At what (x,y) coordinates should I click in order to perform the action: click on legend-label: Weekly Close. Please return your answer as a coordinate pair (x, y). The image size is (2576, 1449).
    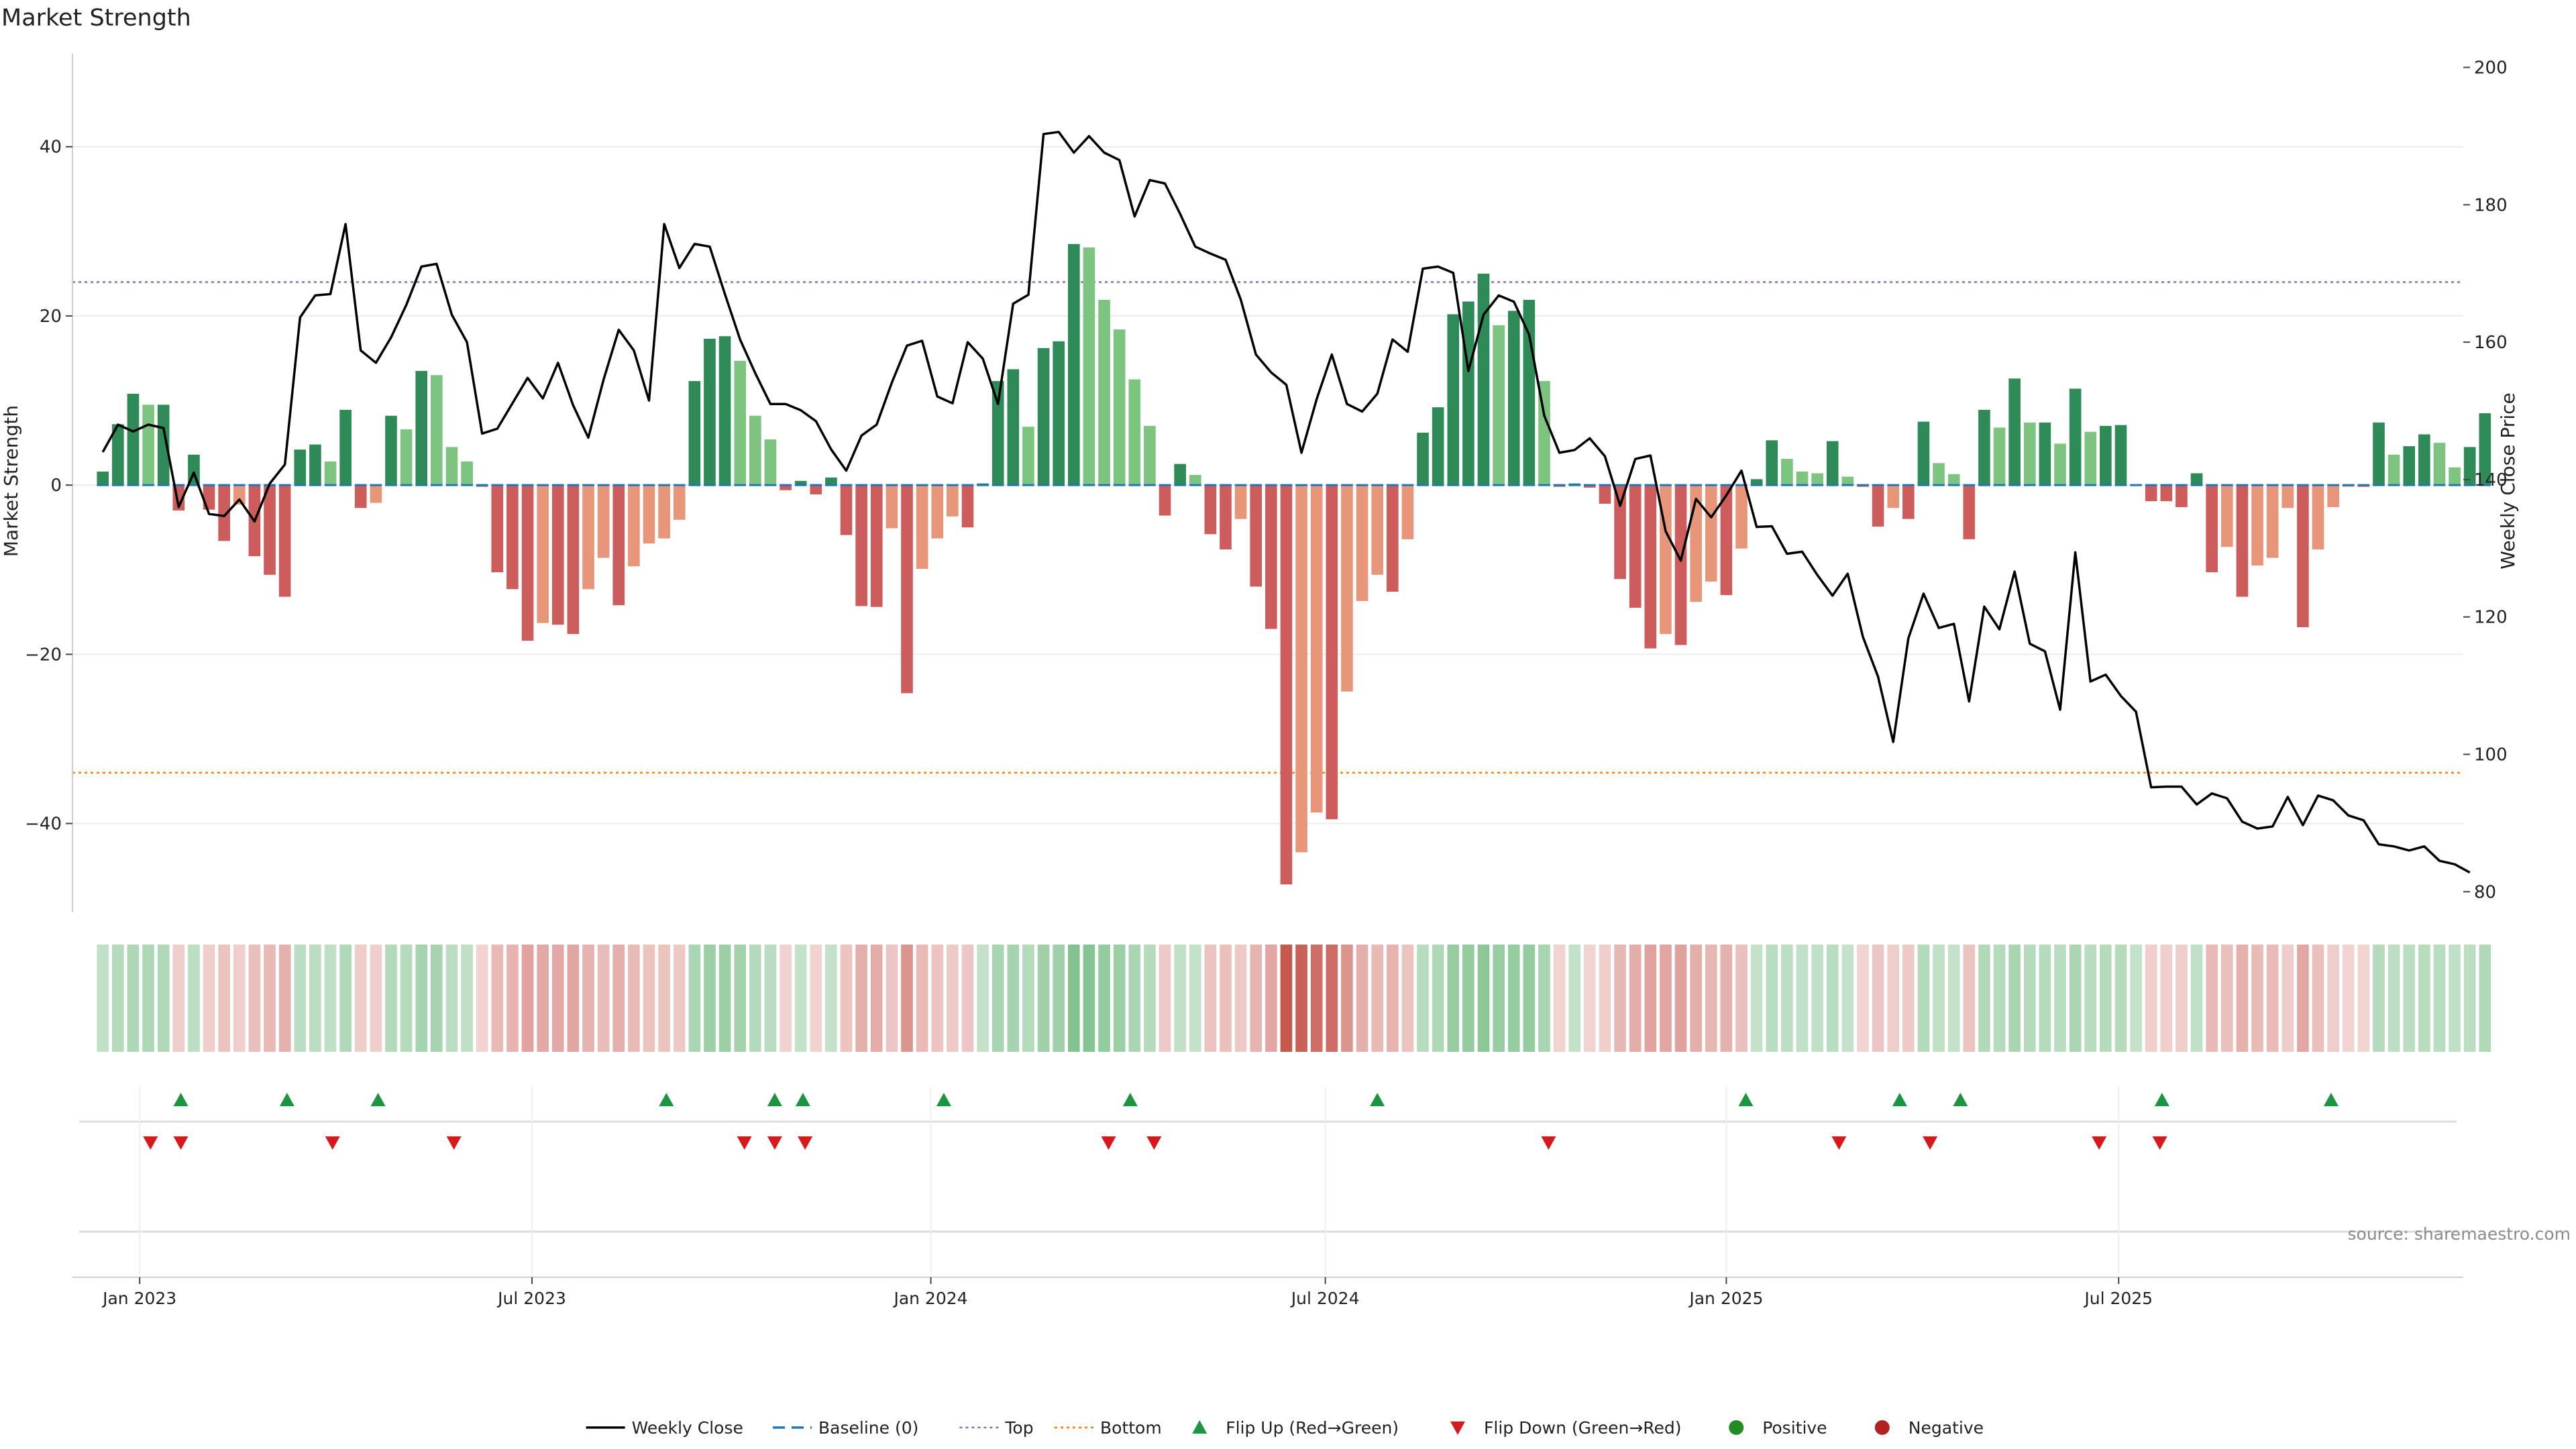
    Looking at the image, I should click on (687, 1428).